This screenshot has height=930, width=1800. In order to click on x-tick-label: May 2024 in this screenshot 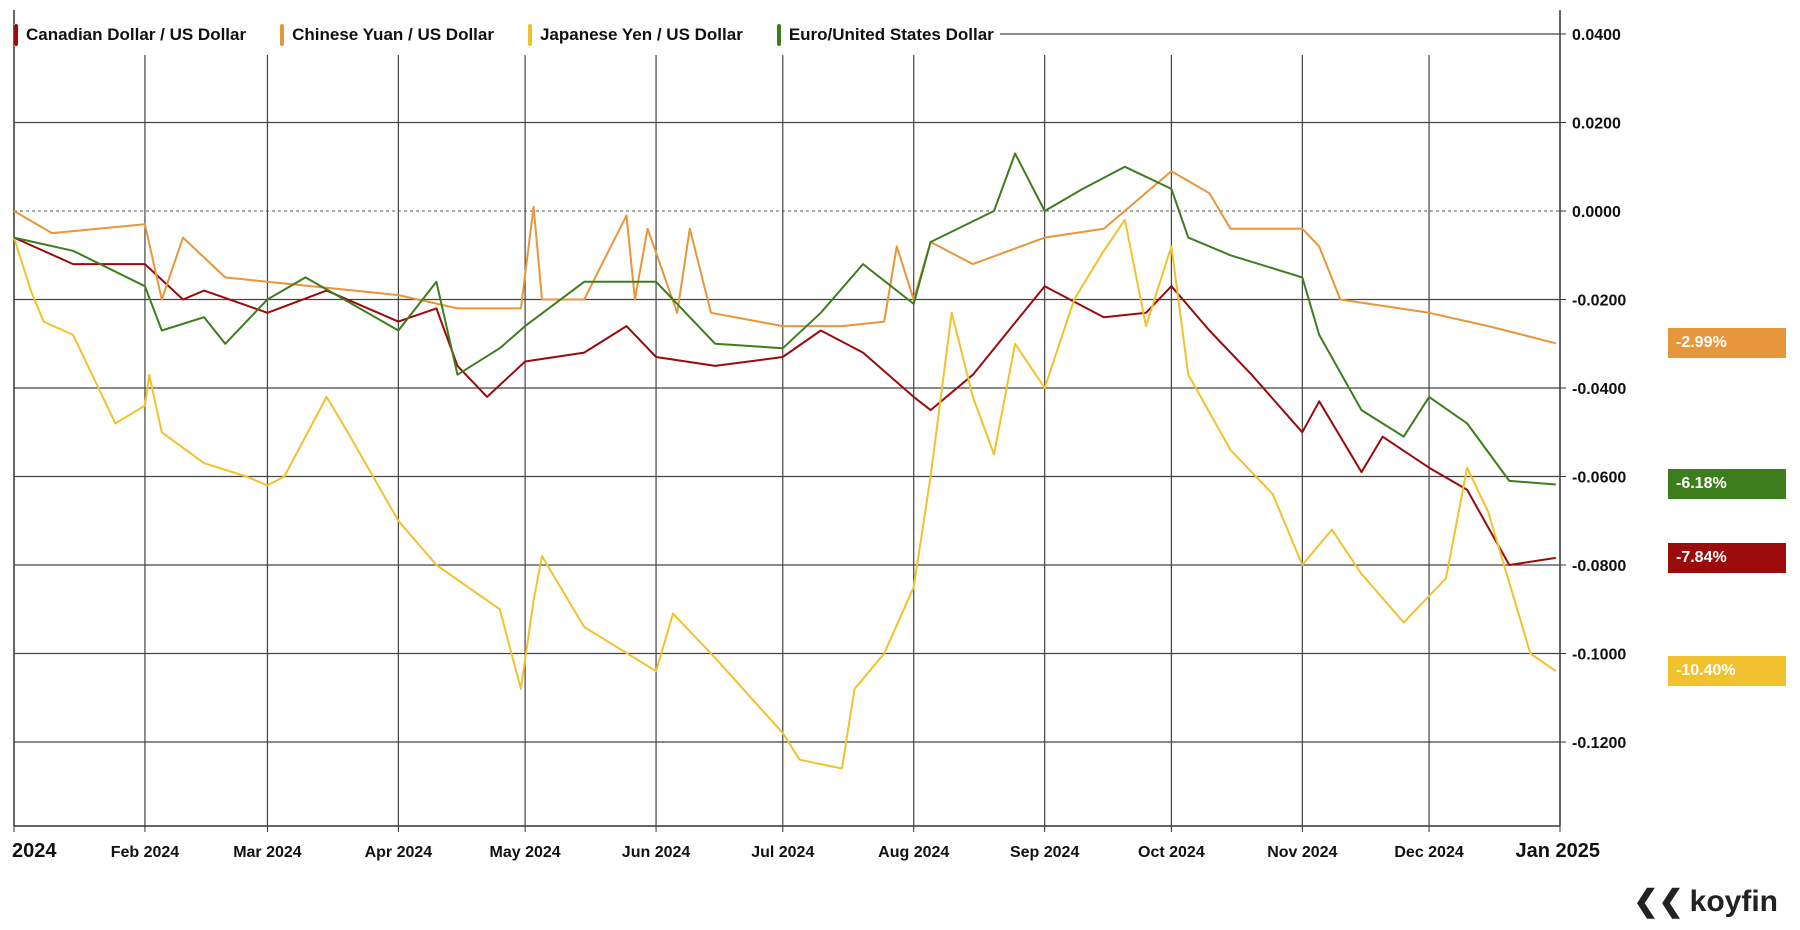, I will do `click(525, 852)`.